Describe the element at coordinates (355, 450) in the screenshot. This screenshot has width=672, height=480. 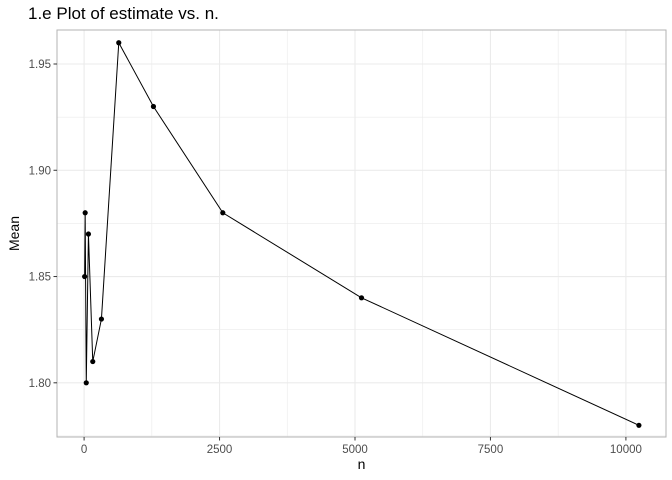
I see `x-tick-label: 5000` at that location.